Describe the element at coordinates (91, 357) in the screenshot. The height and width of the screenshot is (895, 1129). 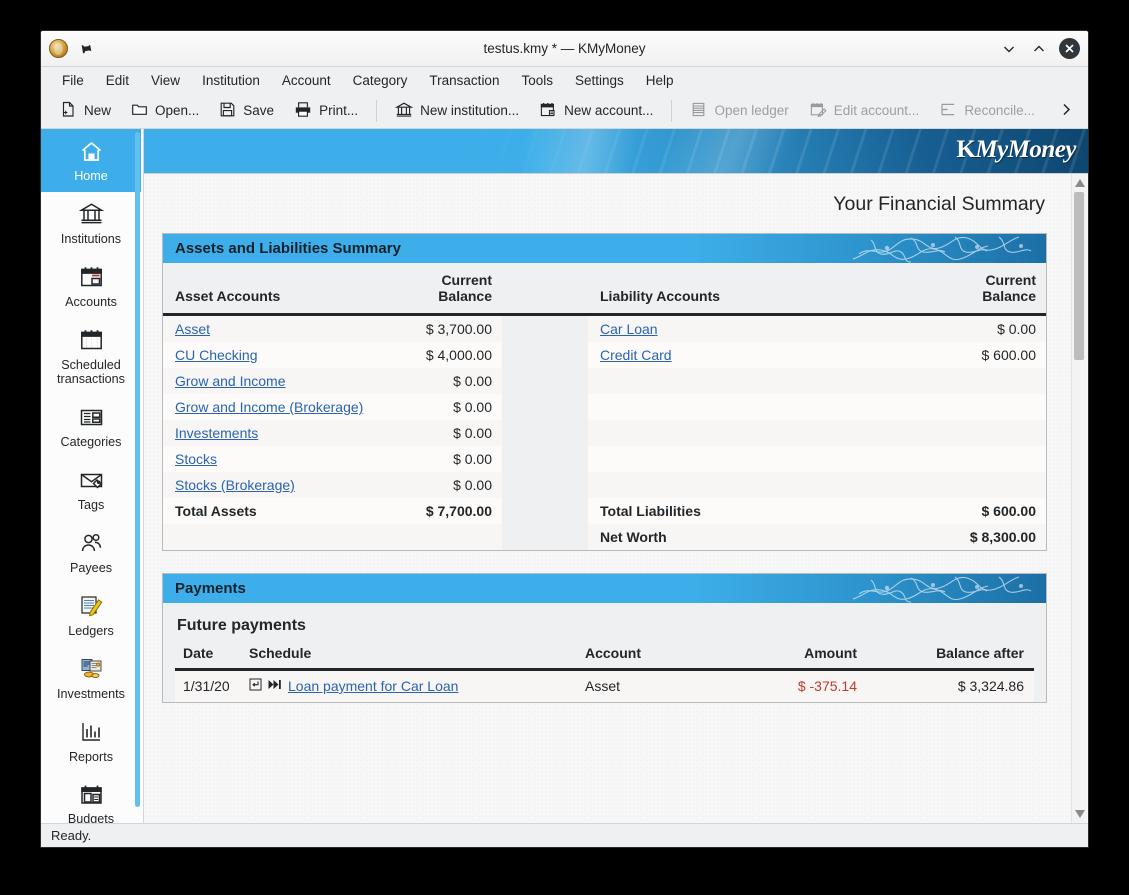
I see `sidebar-item-scheduled-transactions: Scheduled transactions` at that location.